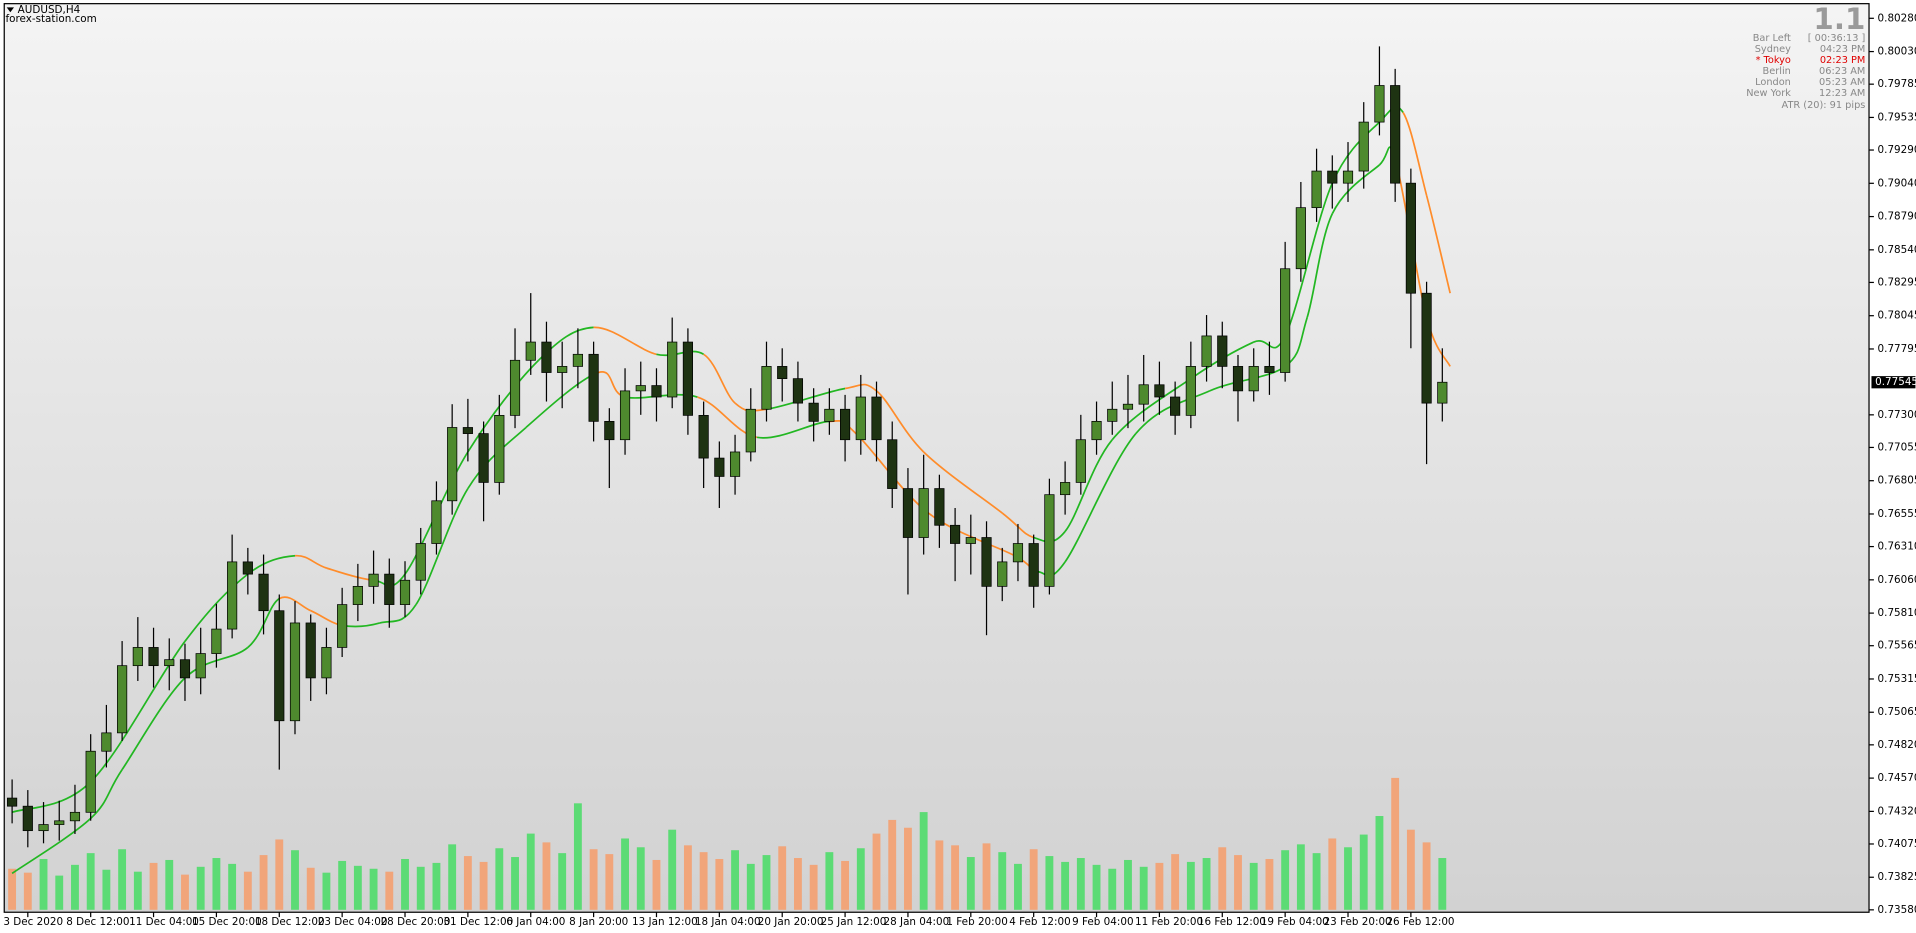  I want to click on x-tick-label: 23 Dec 04:00, so click(353, 922).